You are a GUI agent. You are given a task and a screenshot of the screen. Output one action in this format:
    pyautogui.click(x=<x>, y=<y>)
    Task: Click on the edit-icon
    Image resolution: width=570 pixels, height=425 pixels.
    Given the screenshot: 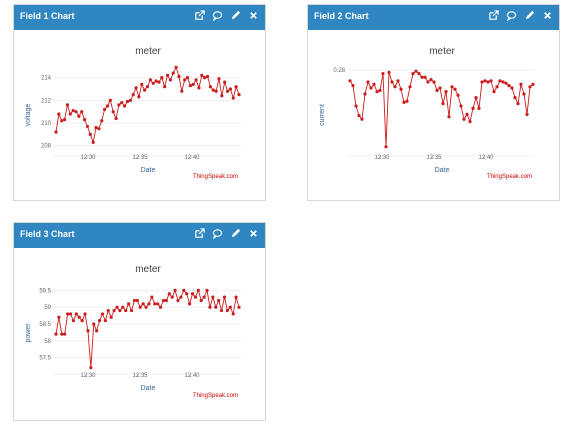 What is the action you would take?
    pyautogui.click(x=235, y=233)
    